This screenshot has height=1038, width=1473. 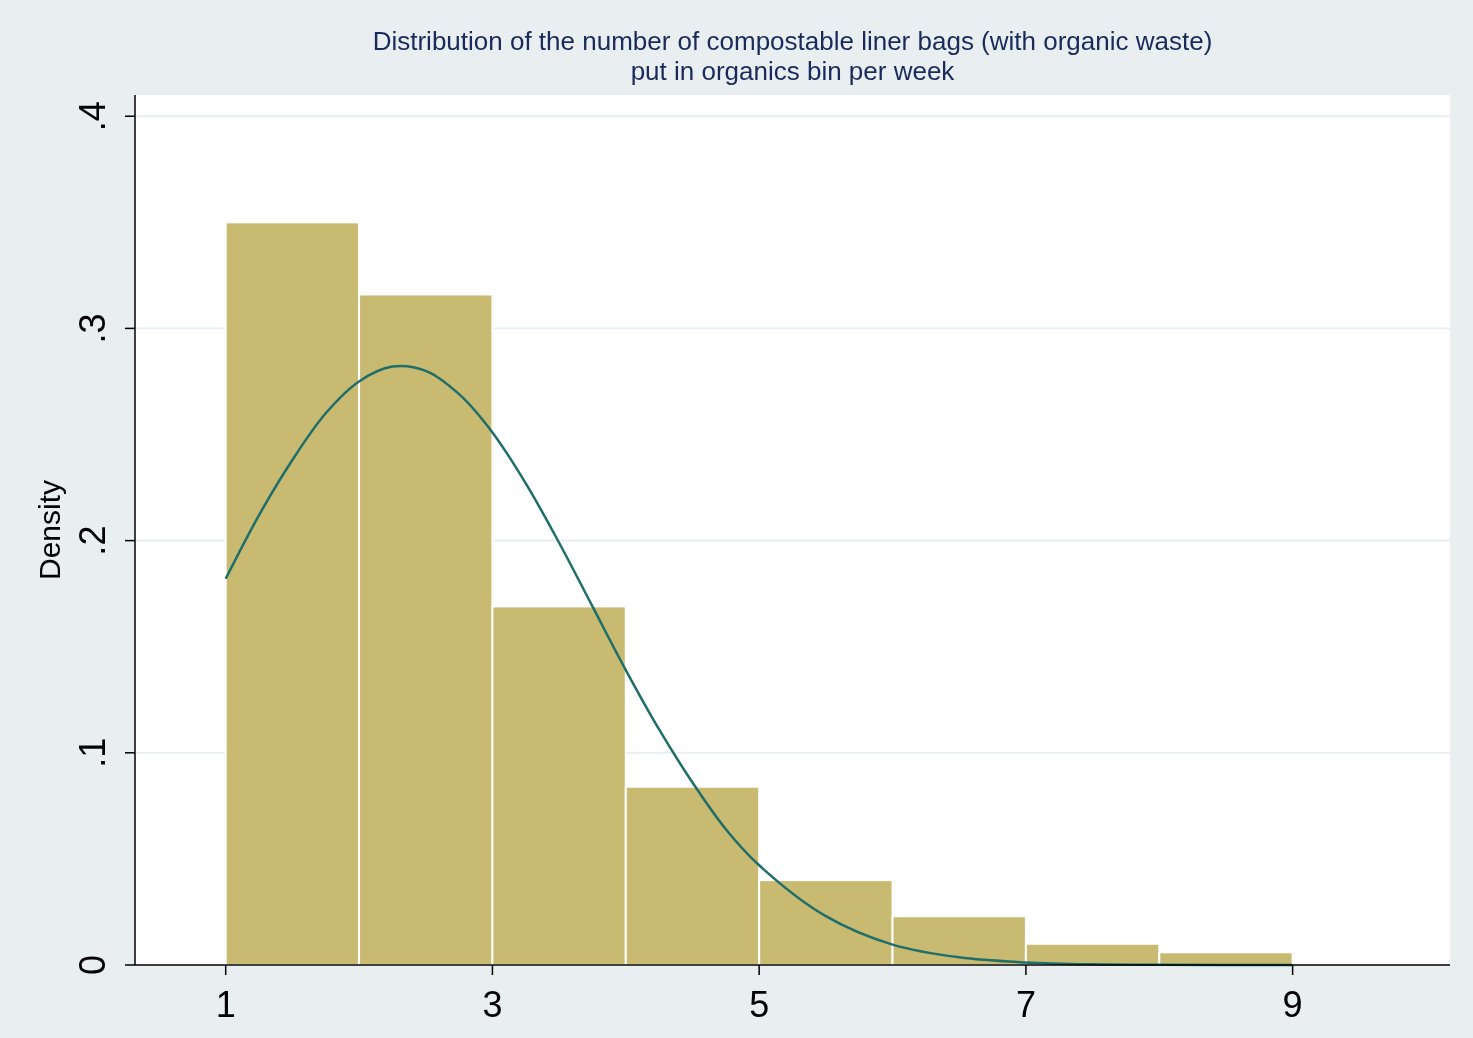 I want to click on y-tick-label: .4, so click(x=92, y=116).